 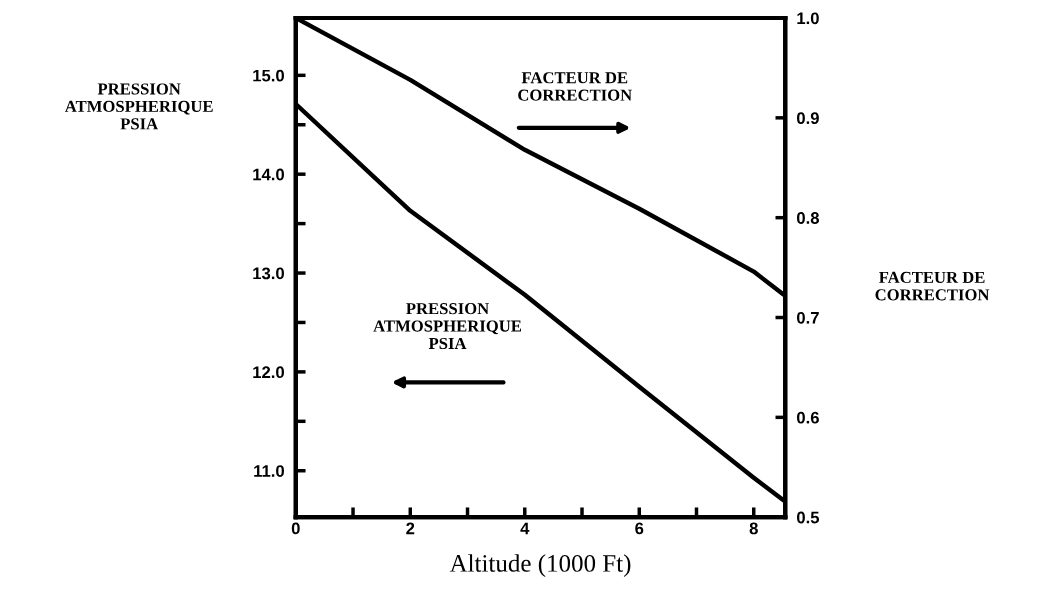 What do you see at coordinates (932, 286) in the screenshot?
I see `y2-axis-title: FACTEUR DE CORRECTION` at bounding box center [932, 286].